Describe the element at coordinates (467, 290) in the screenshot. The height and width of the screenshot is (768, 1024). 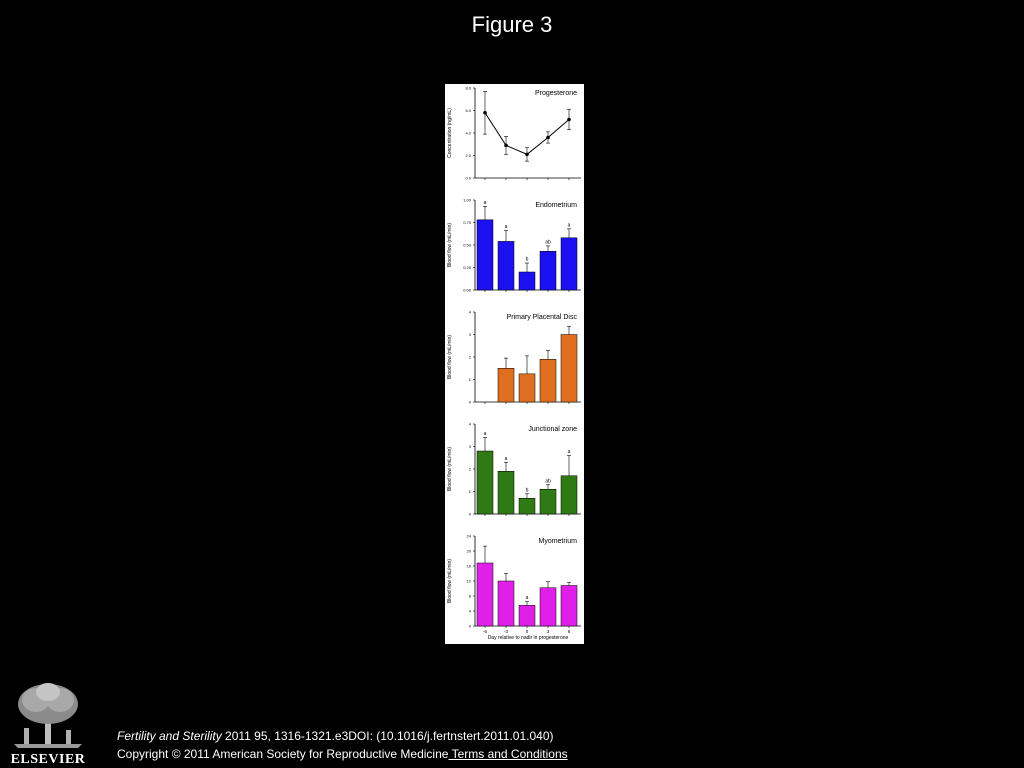
I see `y-tick-label: 0.00` at that location.